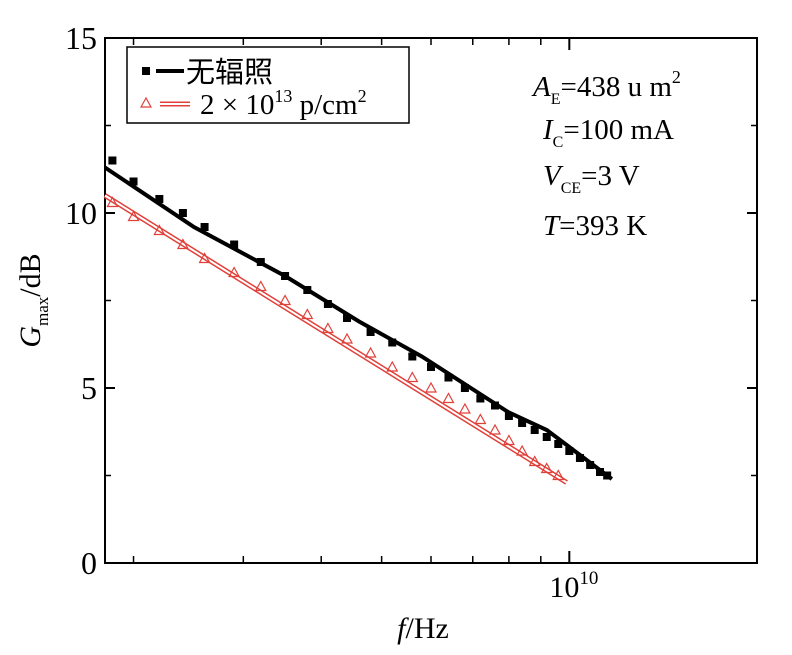 This screenshot has height=655, width=792. Describe the element at coordinates (591, 178) in the screenshot. I see `annotation-2: VCE=3 V` at that location.